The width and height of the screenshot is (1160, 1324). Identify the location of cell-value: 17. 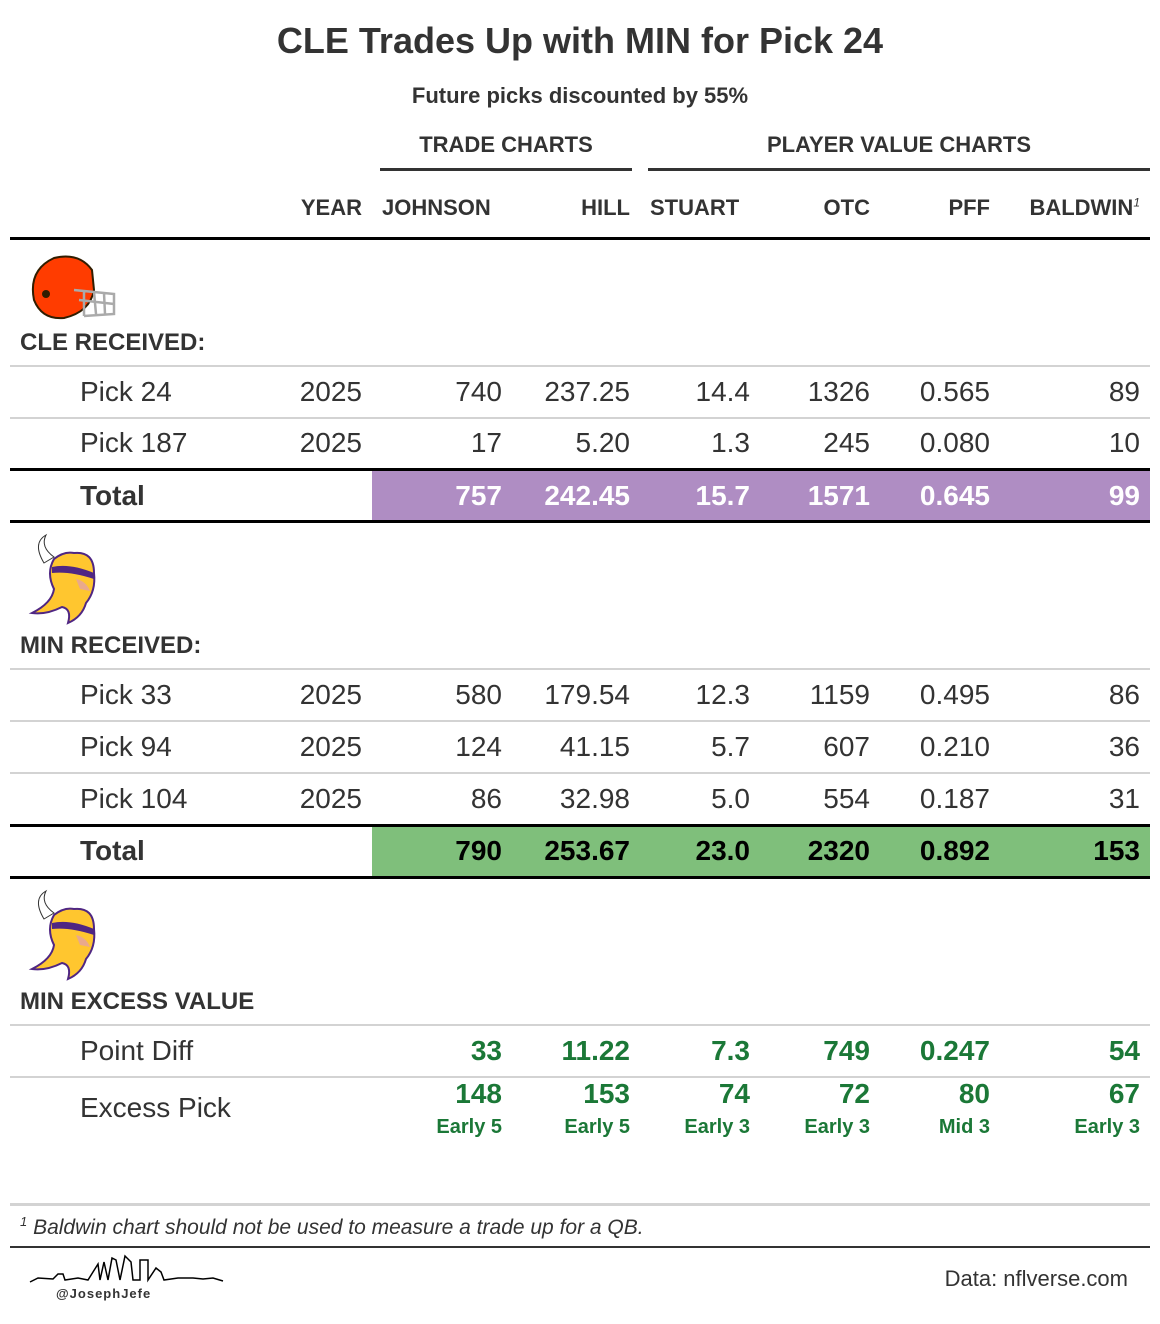
(486, 443).